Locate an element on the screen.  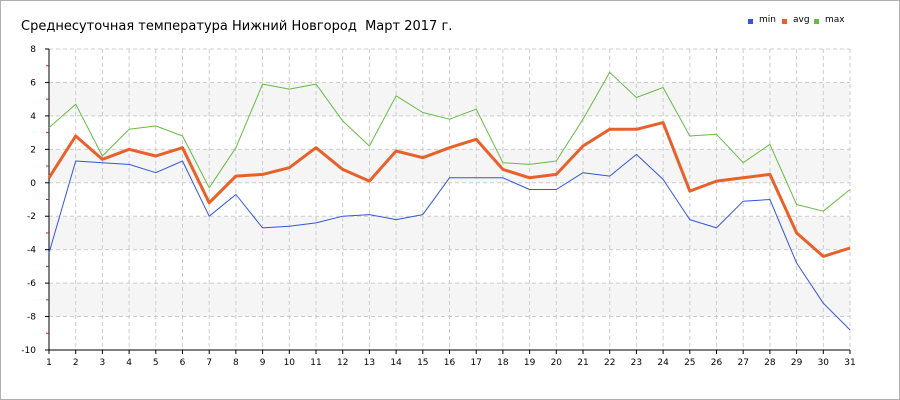
y-tick-label: -6 is located at coordinates (31, 284).